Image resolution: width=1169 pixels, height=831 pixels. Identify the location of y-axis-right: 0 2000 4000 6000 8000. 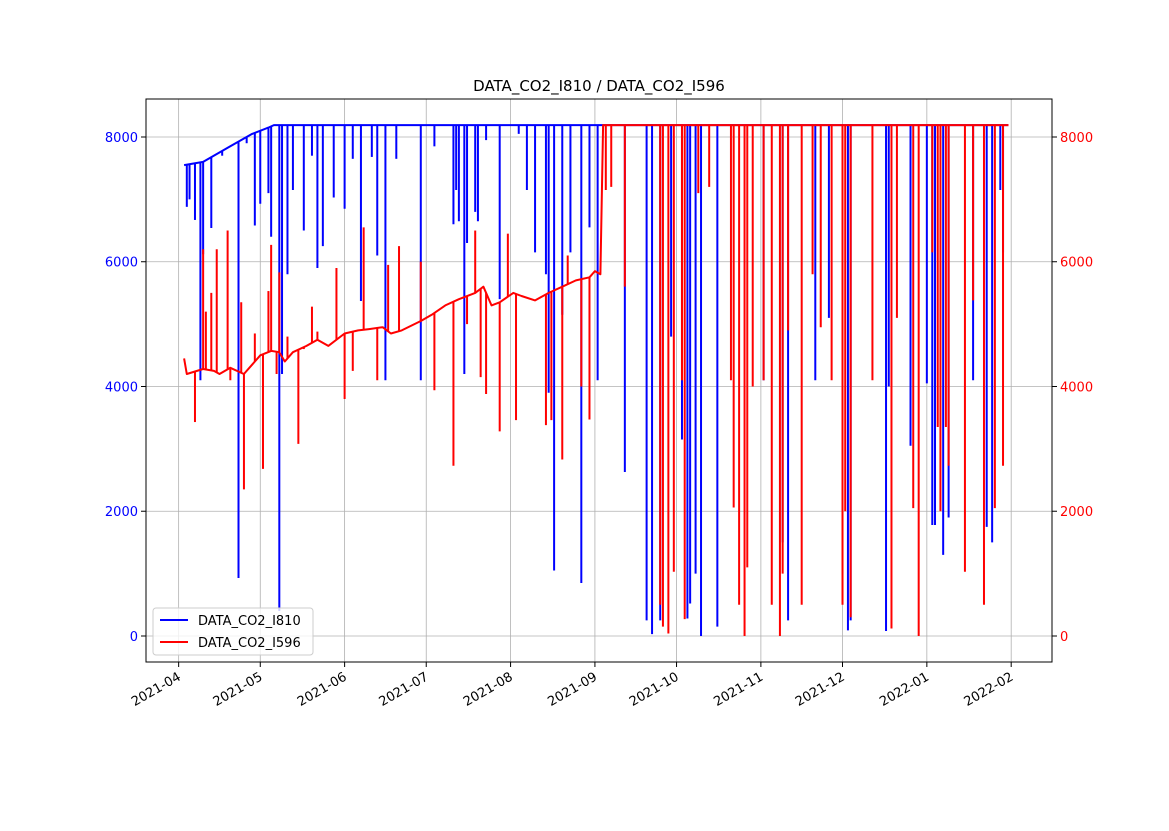
(1072, 388).